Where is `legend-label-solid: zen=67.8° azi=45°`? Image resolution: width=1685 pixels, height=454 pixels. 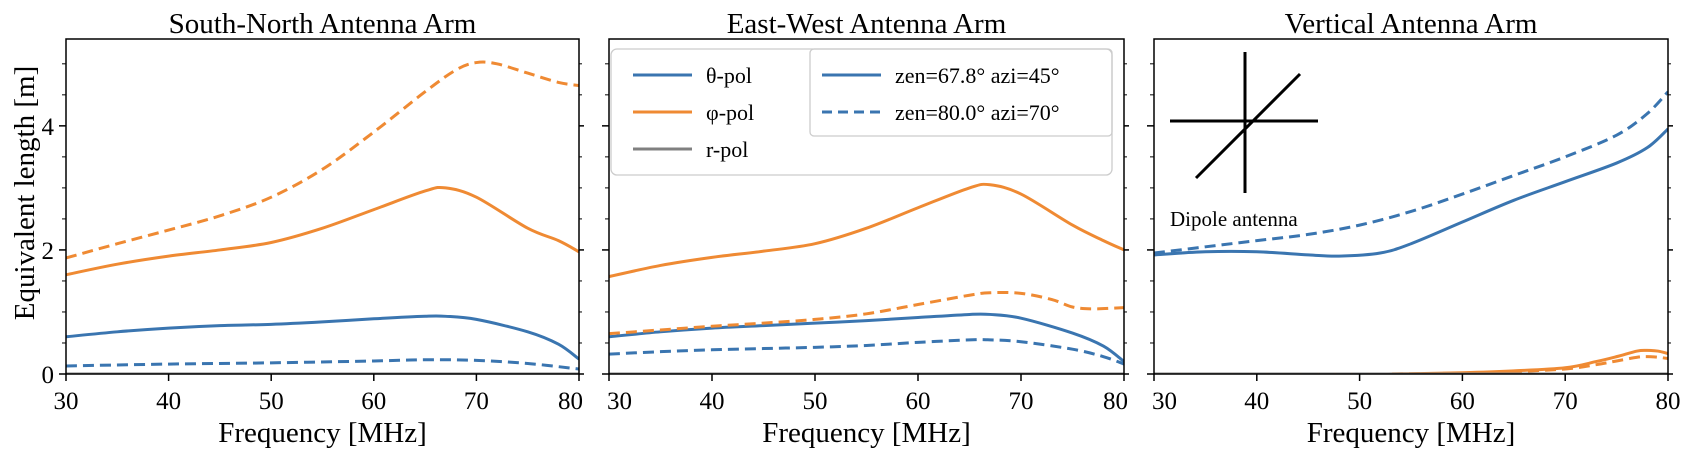
legend-label-solid: zen=67.8° azi=45° is located at coordinates (977, 75).